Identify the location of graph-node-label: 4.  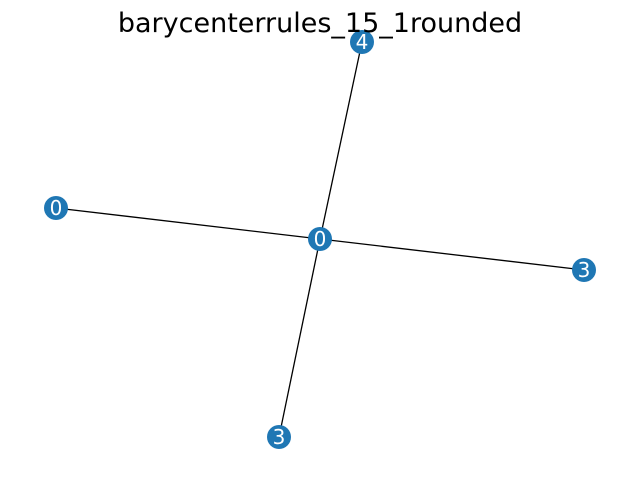
(362, 42).